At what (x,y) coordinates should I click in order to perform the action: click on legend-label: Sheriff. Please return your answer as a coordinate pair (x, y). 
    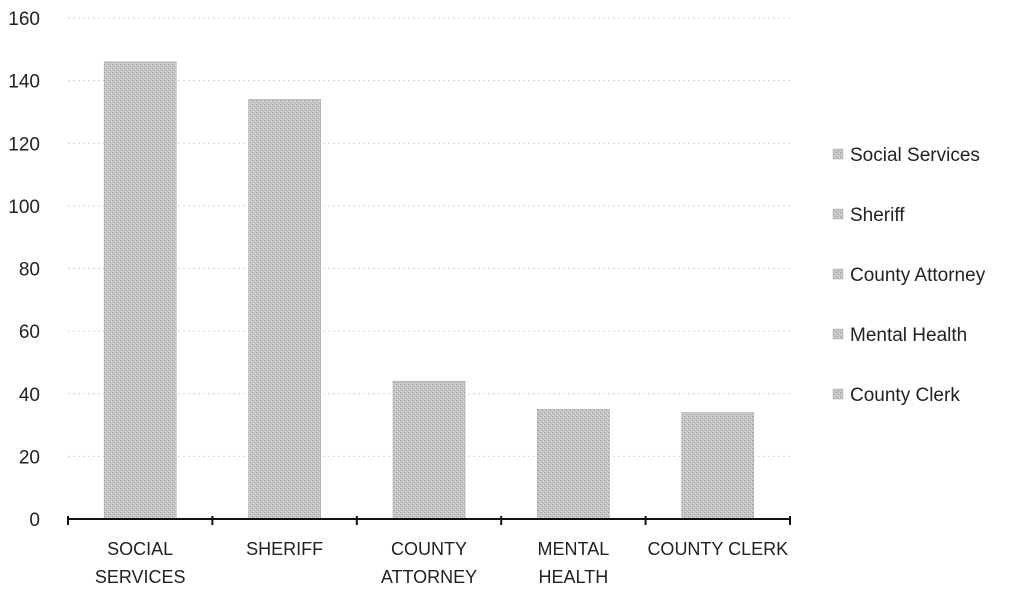
    Looking at the image, I should click on (877, 215).